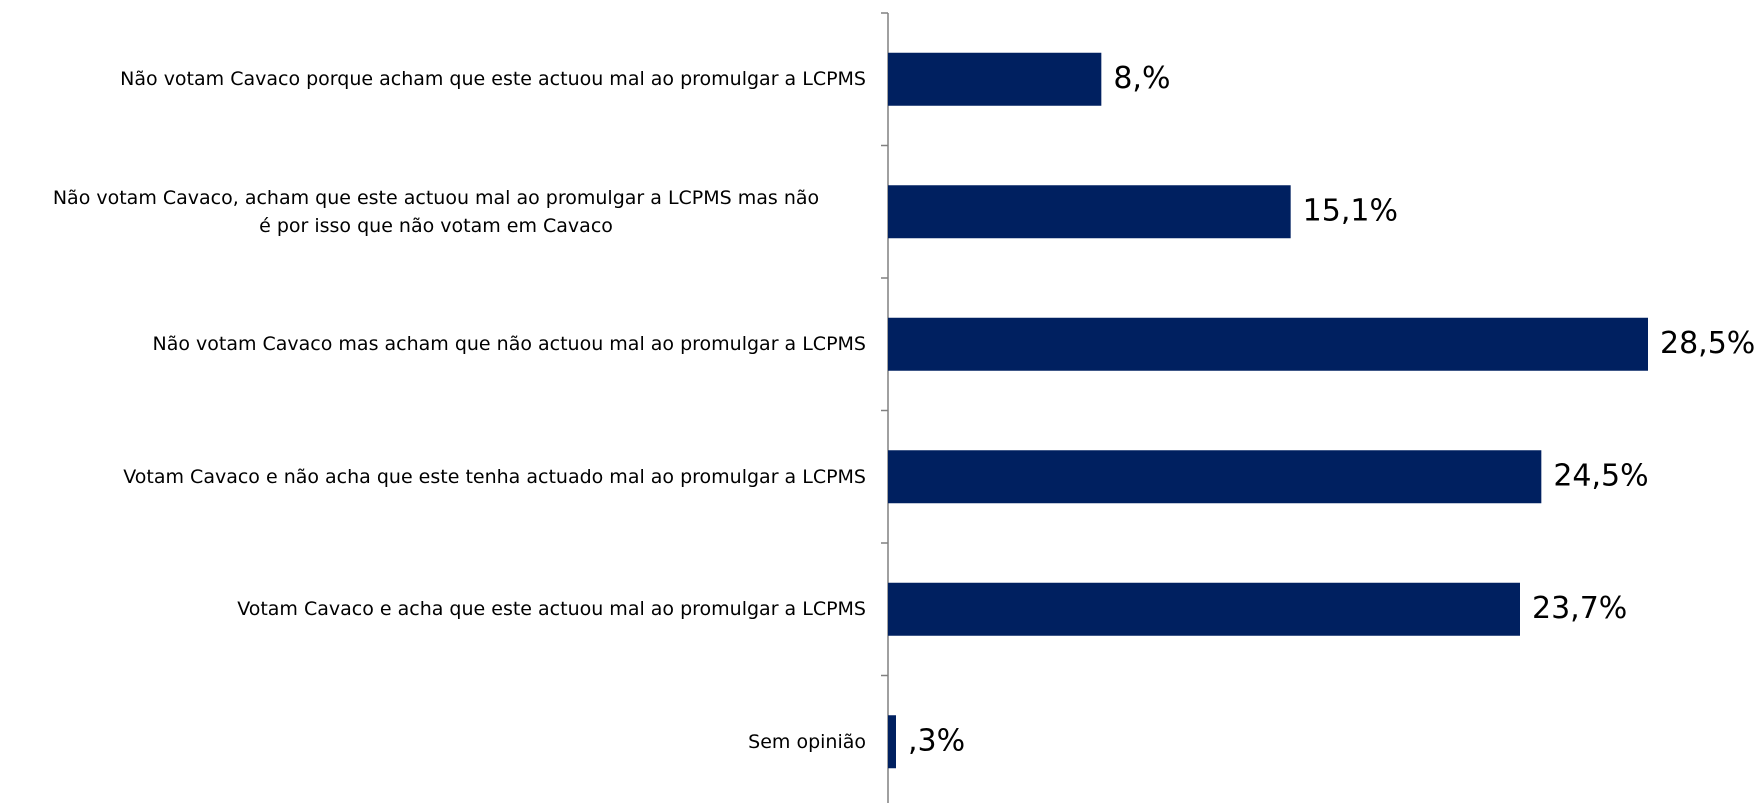  Describe the element at coordinates (1600, 475) in the screenshot. I see `value-label: 24,5%` at that location.